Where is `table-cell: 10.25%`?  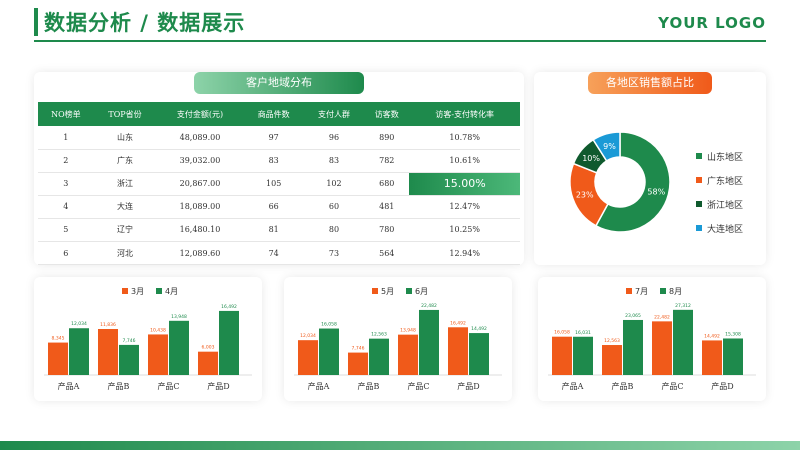
table-cell: 10.25% is located at coordinates (464, 230).